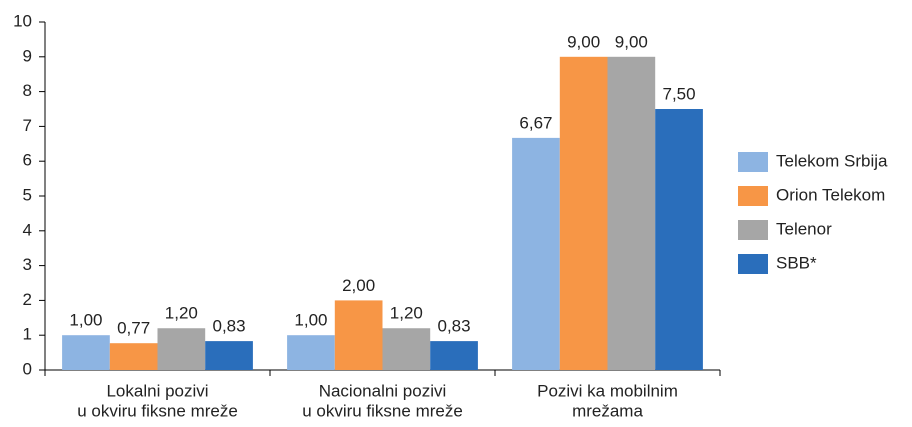 The height and width of the screenshot is (427, 912). What do you see at coordinates (535, 122) in the screenshot?
I see `value-label: 6,67` at bounding box center [535, 122].